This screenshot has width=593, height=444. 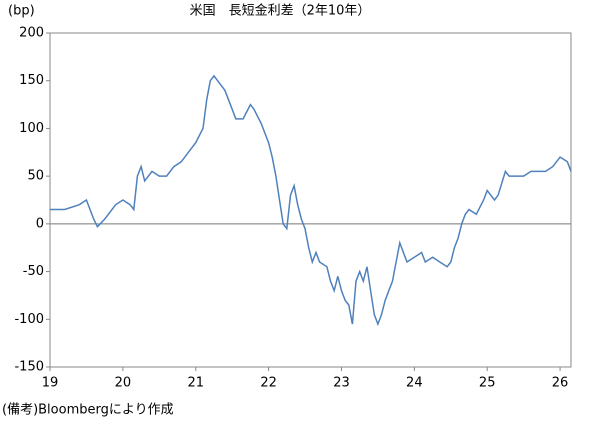 I want to click on x-tick-label: 21, so click(x=195, y=383).